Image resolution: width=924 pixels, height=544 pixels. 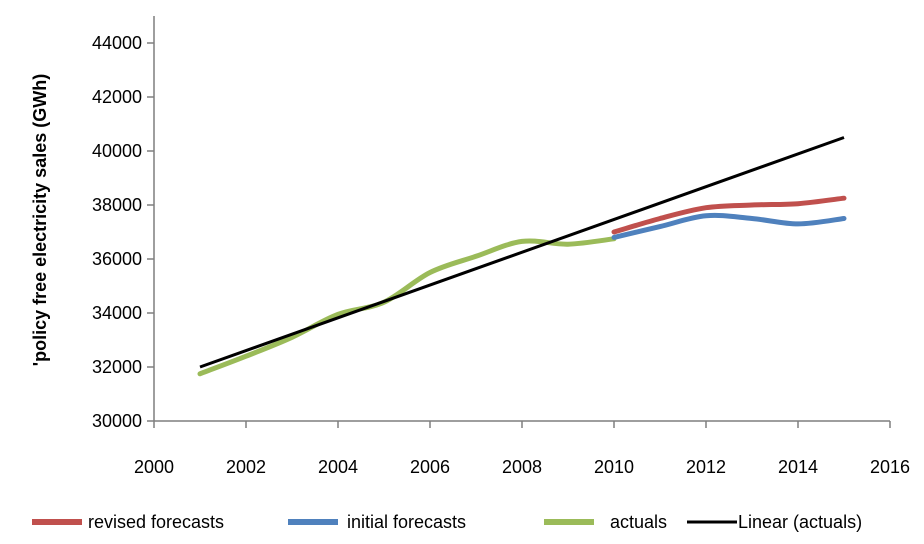 What do you see at coordinates (154, 467) in the screenshot?
I see `x-tick-label: 2000` at bounding box center [154, 467].